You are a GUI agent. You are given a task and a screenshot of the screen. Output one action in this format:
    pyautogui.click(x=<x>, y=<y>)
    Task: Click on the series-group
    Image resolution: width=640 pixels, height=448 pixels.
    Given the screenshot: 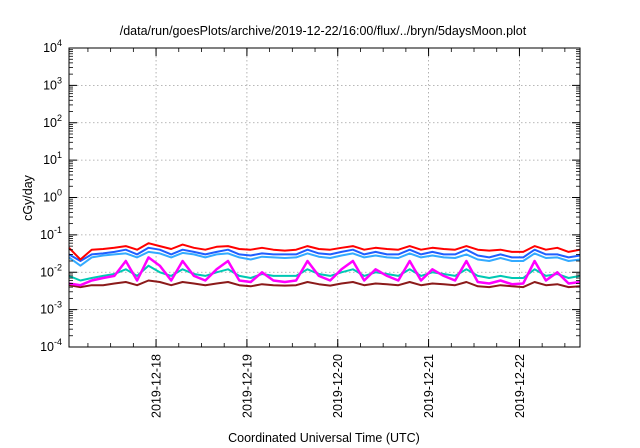 What is the action you would take?
    pyautogui.click(x=324, y=265)
    